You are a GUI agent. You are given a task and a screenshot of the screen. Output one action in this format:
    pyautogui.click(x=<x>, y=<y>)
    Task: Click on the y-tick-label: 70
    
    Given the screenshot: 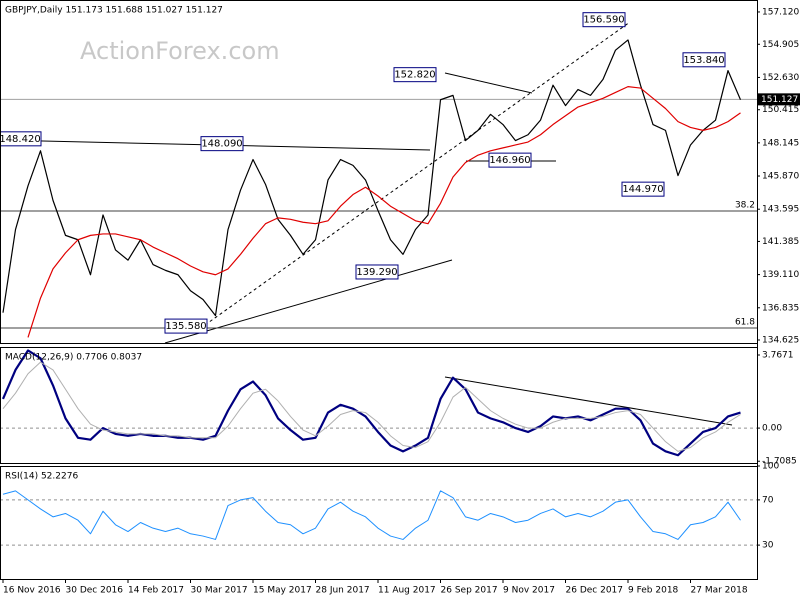 What is the action you would take?
    pyautogui.click(x=768, y=500)
    